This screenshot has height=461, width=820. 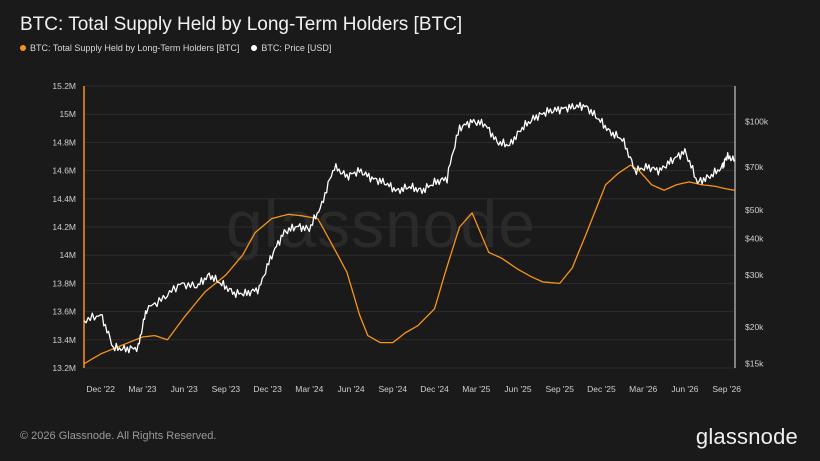 I want to click on left-axis-tick-label: 13.2M, so click(x=64, y=368).